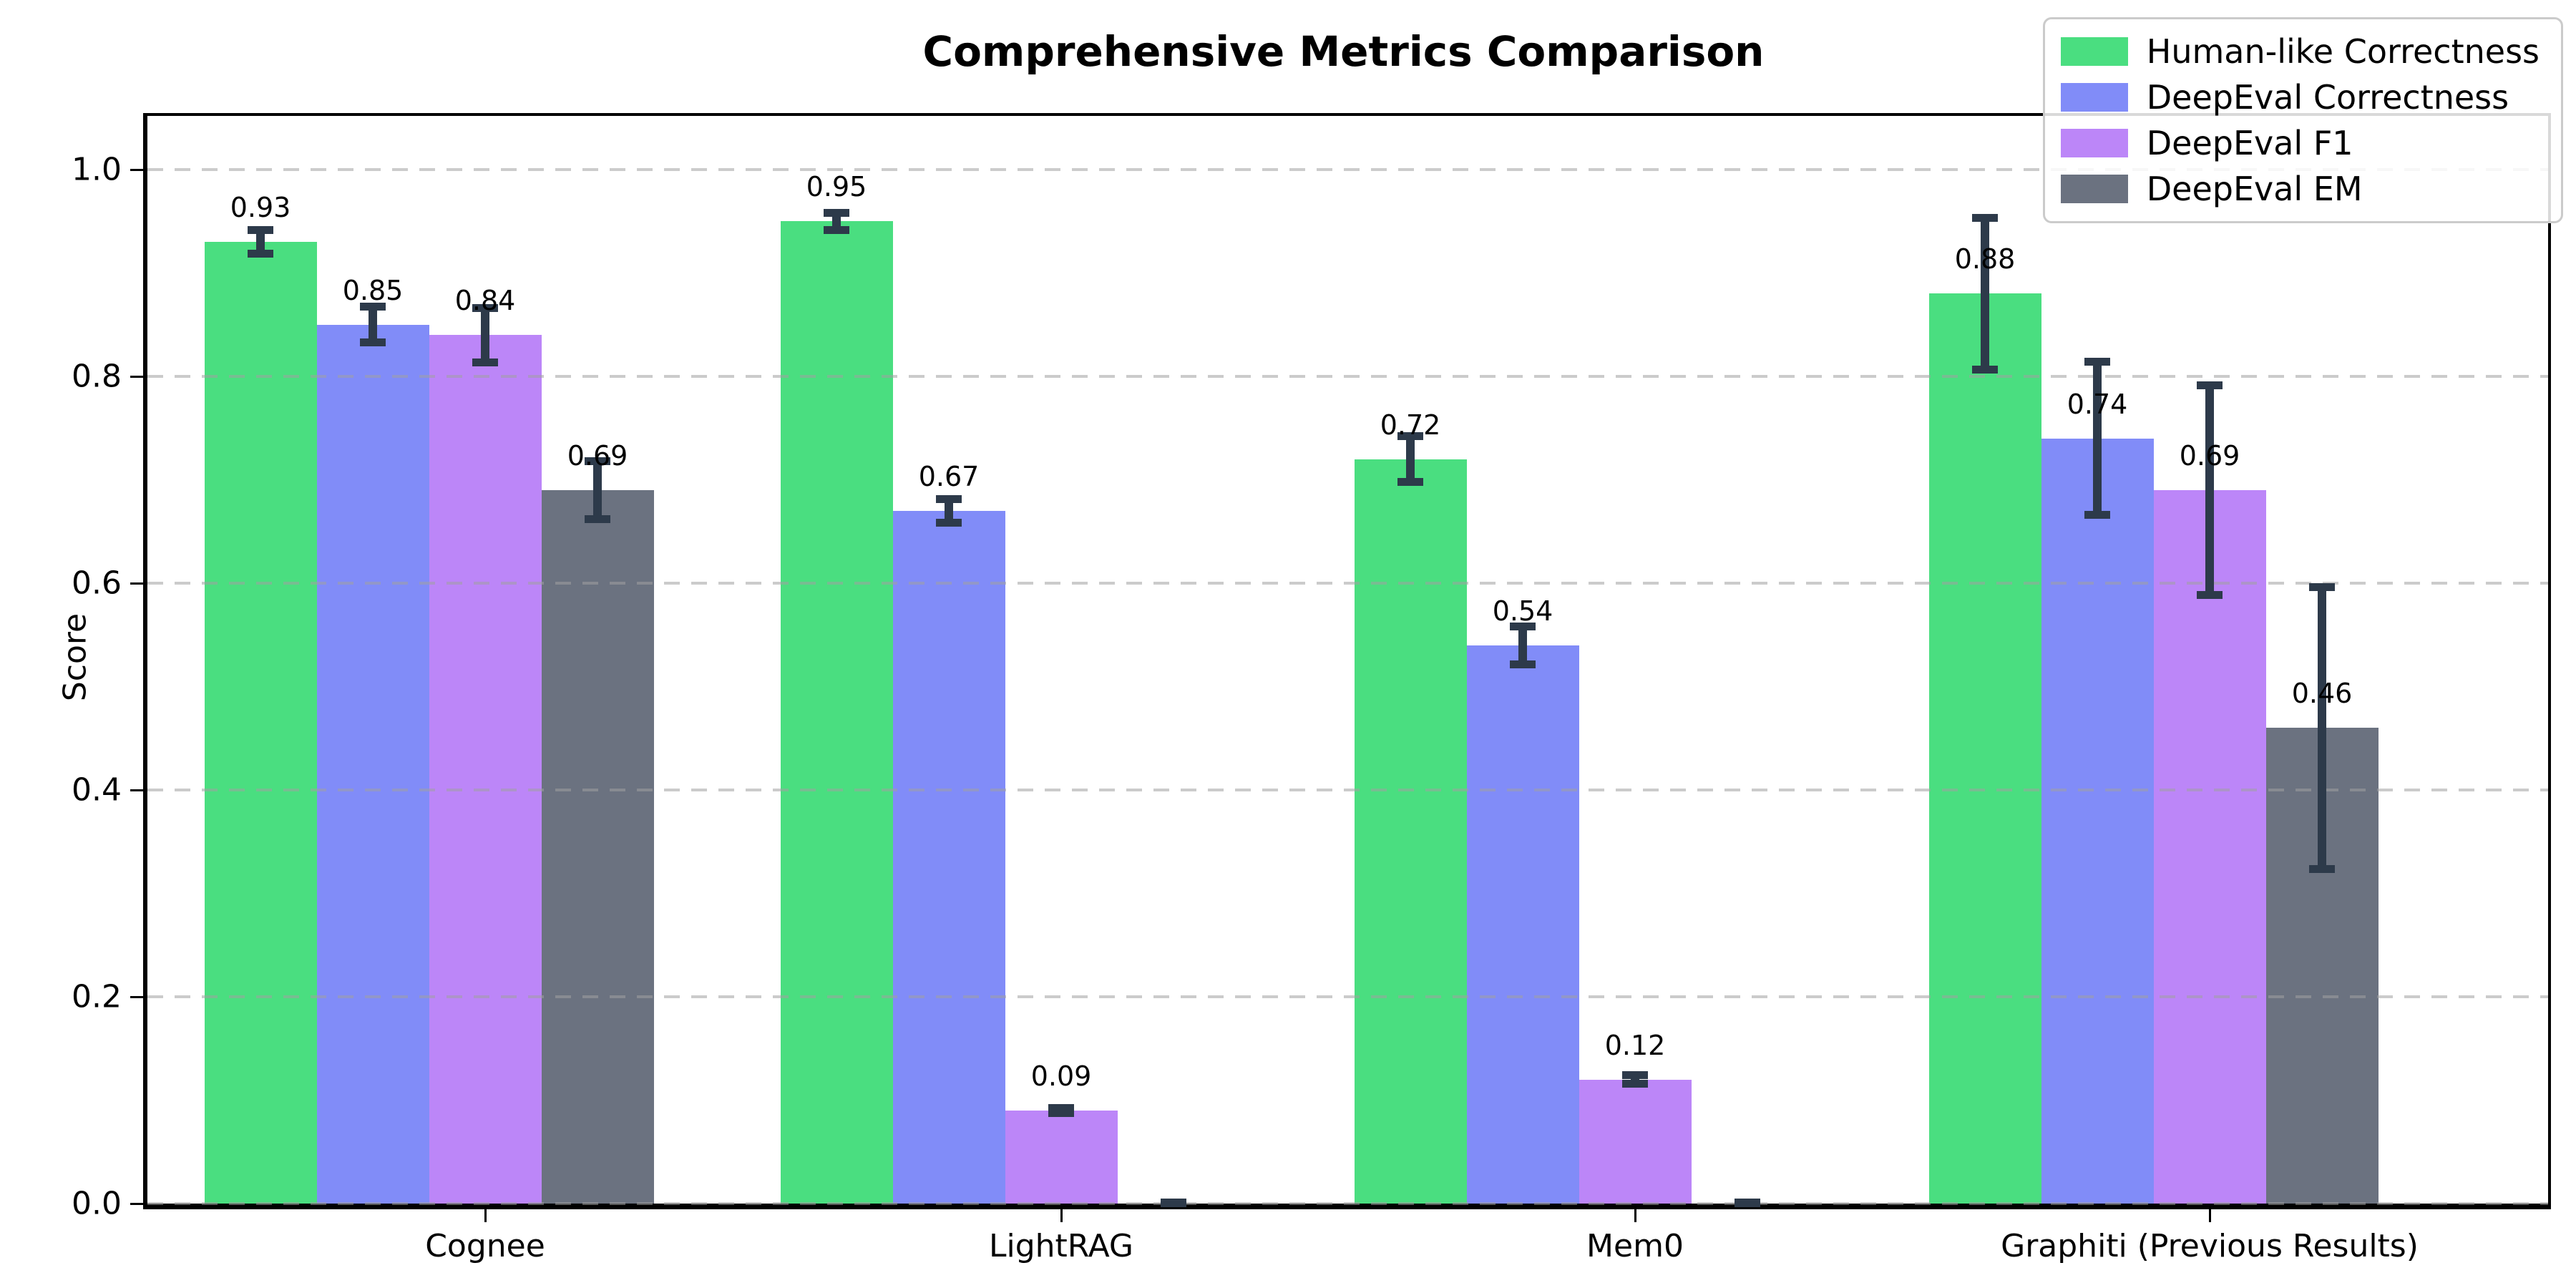  What do you see at coordinates (1061, 1246) in the screenshot?
I see `x-tick-label: LightRAG` at bounding box center [1061, 1246].